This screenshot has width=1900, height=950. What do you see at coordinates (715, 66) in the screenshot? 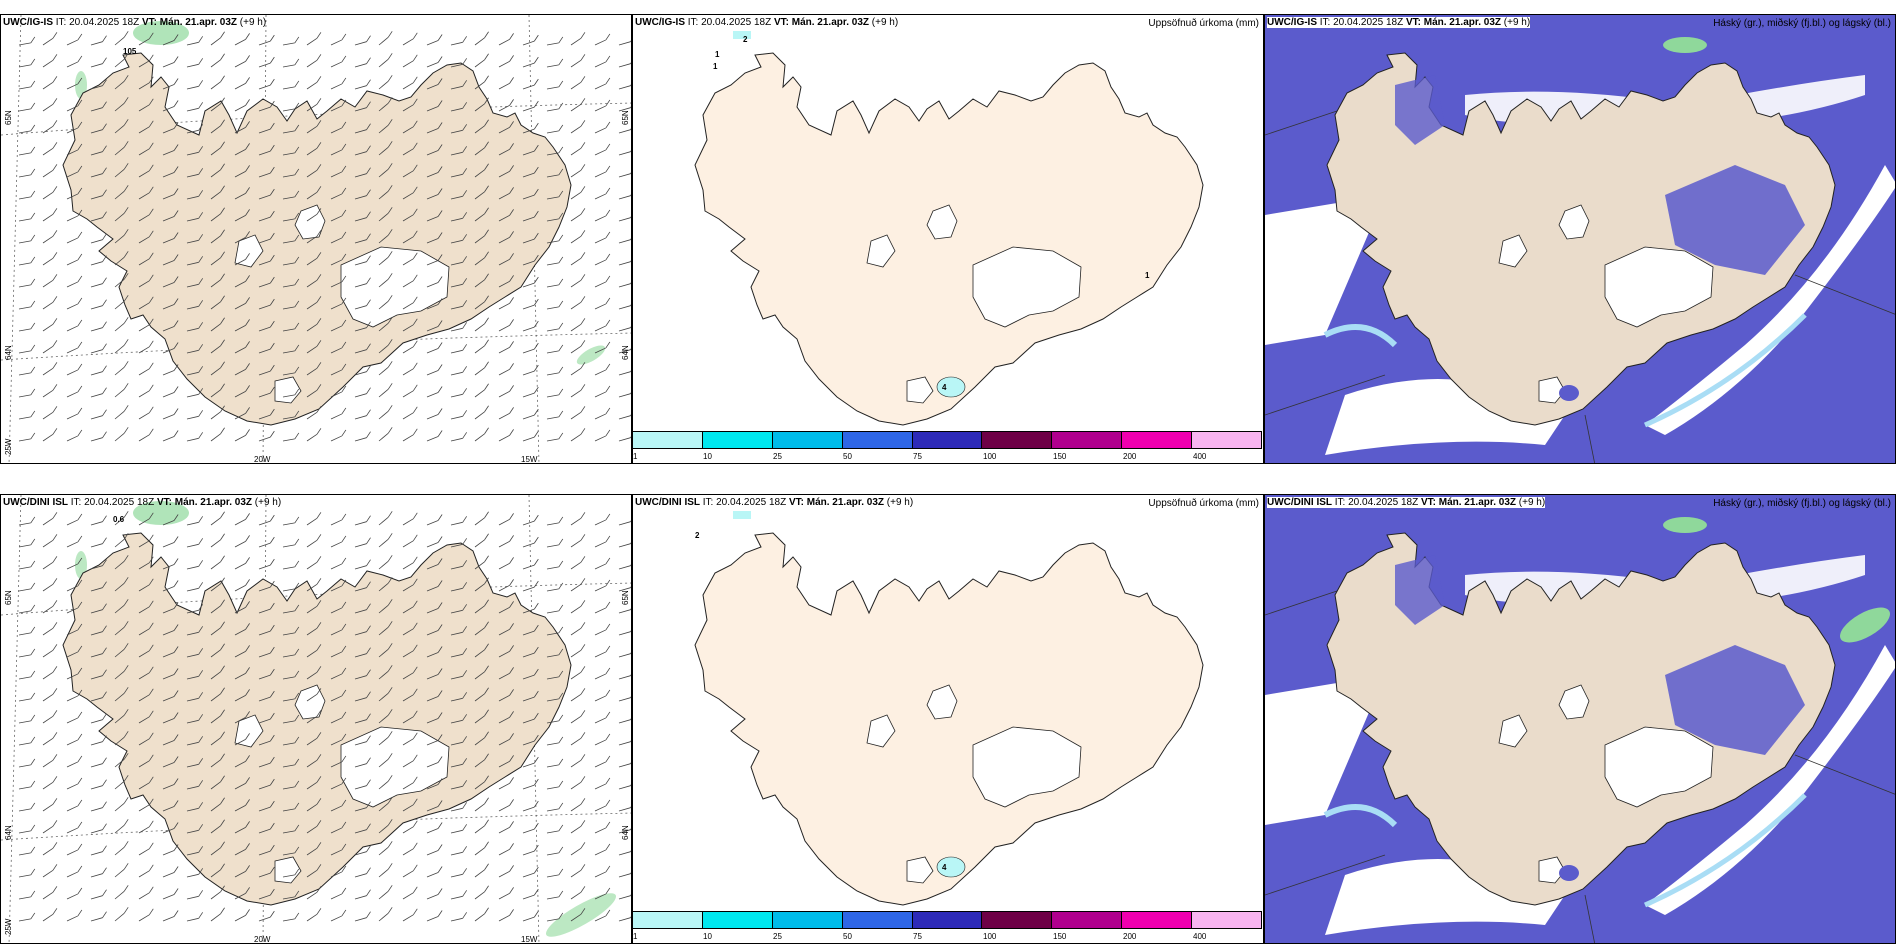
I see `precip-value: 1` at bounding box center [715, 66].